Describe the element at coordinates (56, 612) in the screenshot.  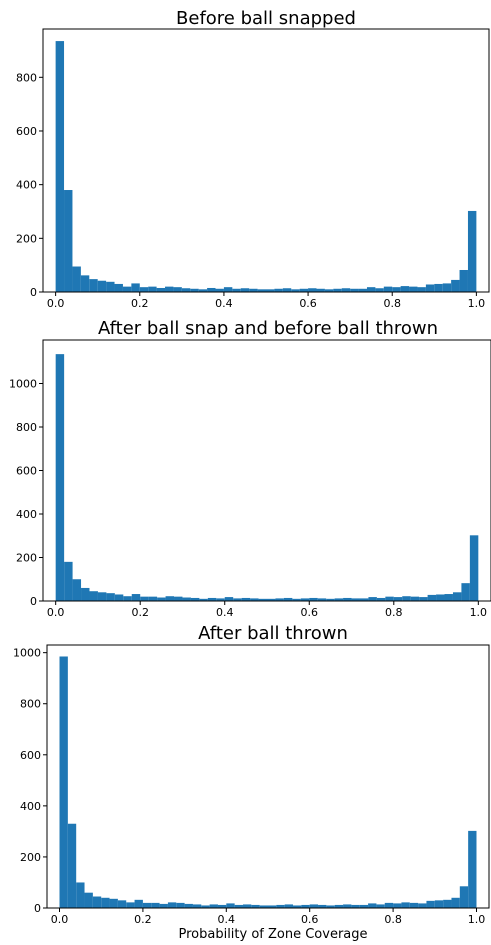
I see `x-tick-label: 0.0` at that location.